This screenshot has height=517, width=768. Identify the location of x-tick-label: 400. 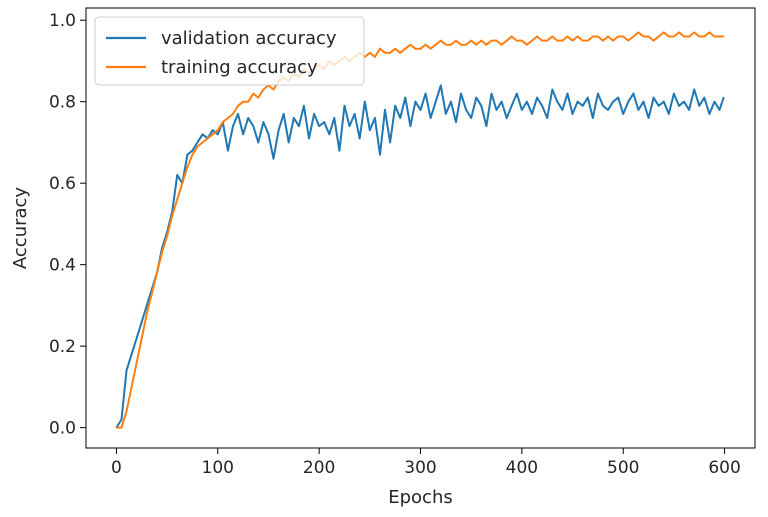
(522, 468).